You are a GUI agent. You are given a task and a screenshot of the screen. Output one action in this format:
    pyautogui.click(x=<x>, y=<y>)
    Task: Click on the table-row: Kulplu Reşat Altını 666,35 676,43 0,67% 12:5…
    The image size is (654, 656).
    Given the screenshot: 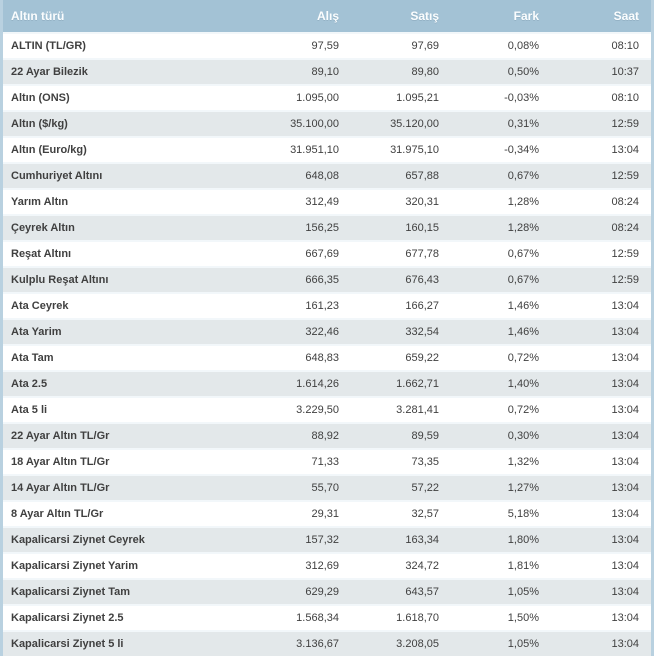 What is the action you would take?
    pyautogui.click(x=327, y=279)
    